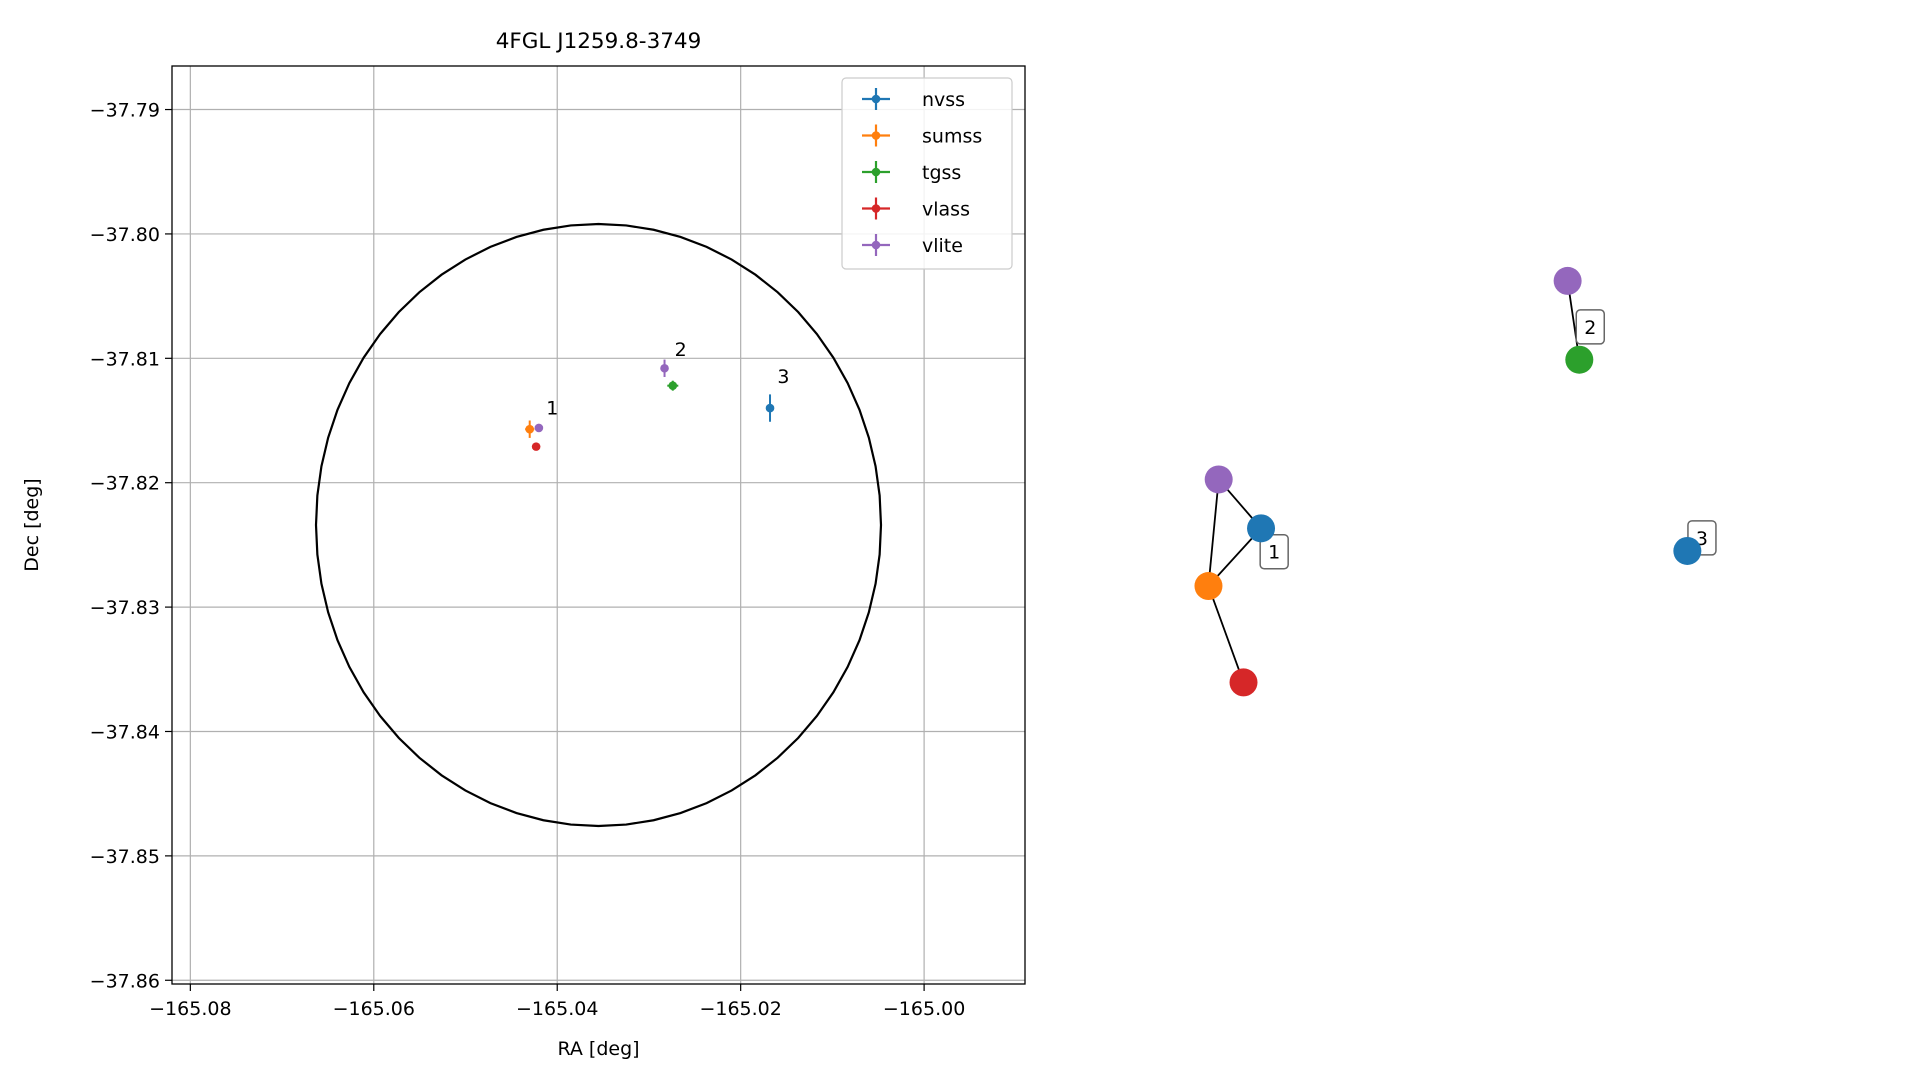 This screenshot has width=1919, height=1080. I want to click on y-tick-label: −37.84, so click(125, 732).